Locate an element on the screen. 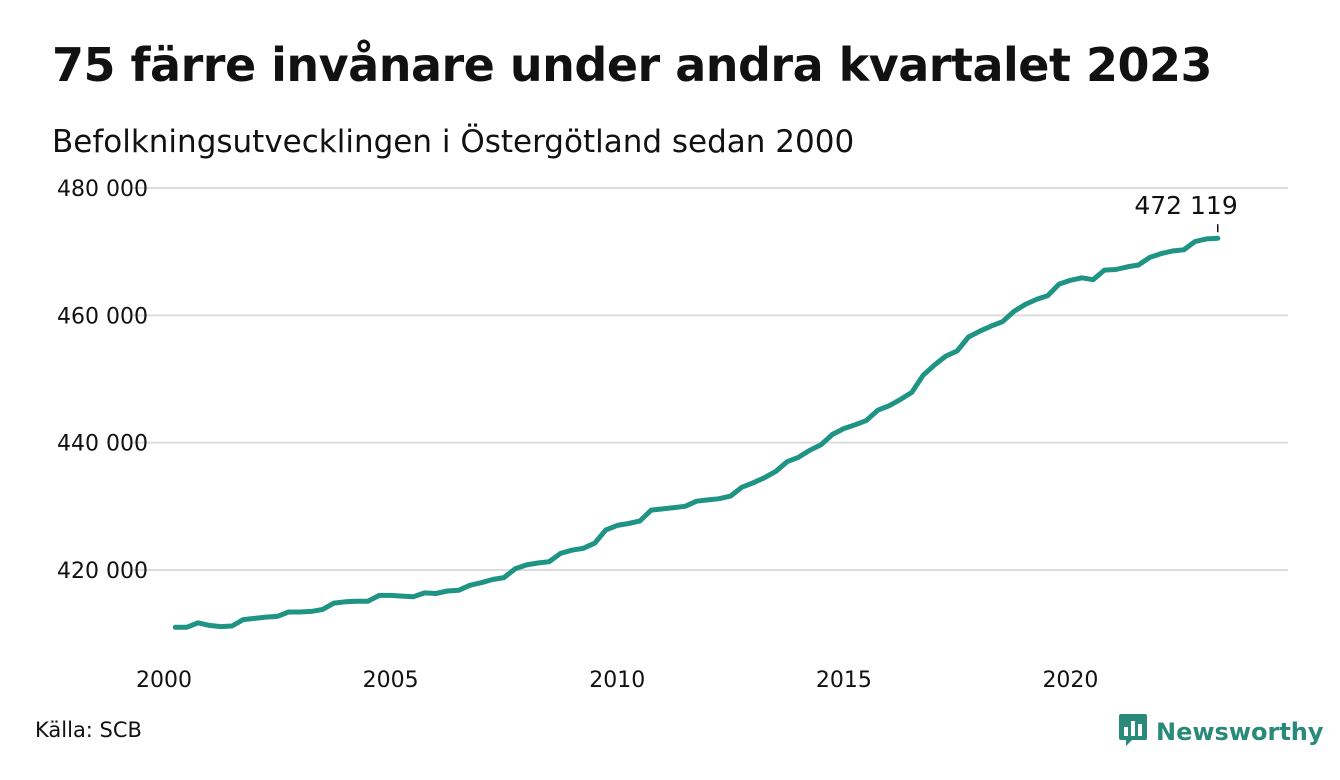  bar-chart-speech-icon is located at coordinates (1133, 732).